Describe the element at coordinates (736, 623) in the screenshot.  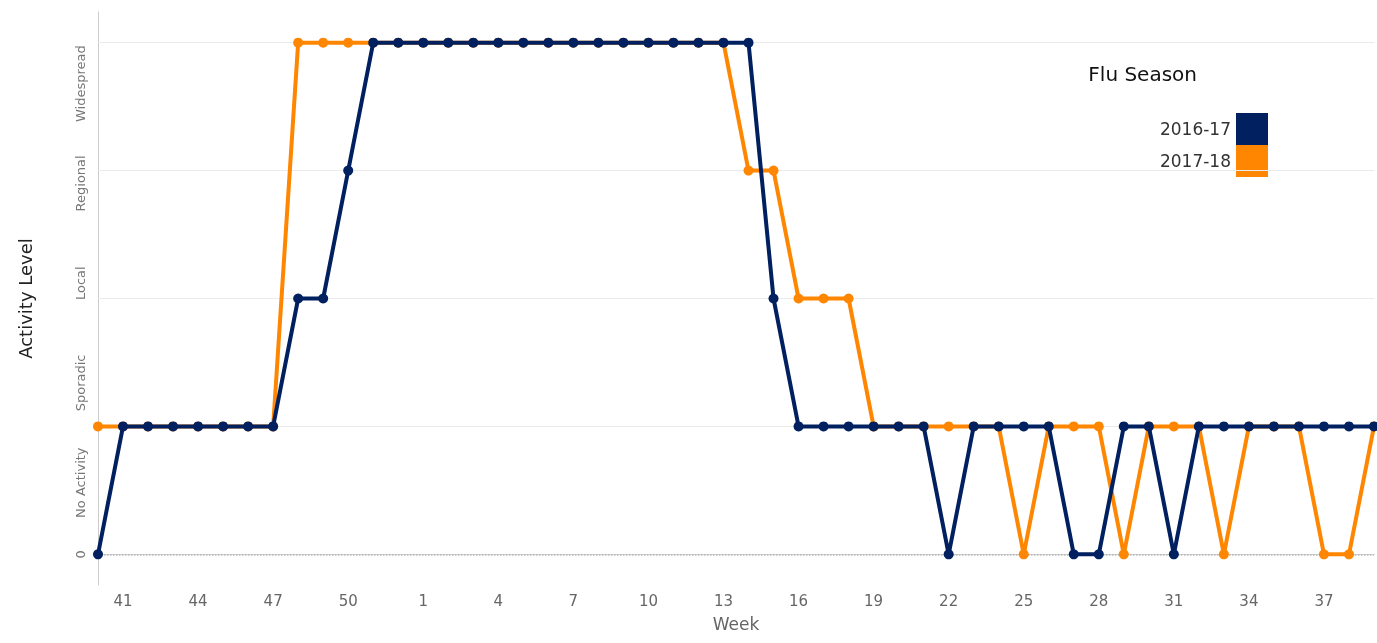
I see `x-axis-title: Week` at that location.